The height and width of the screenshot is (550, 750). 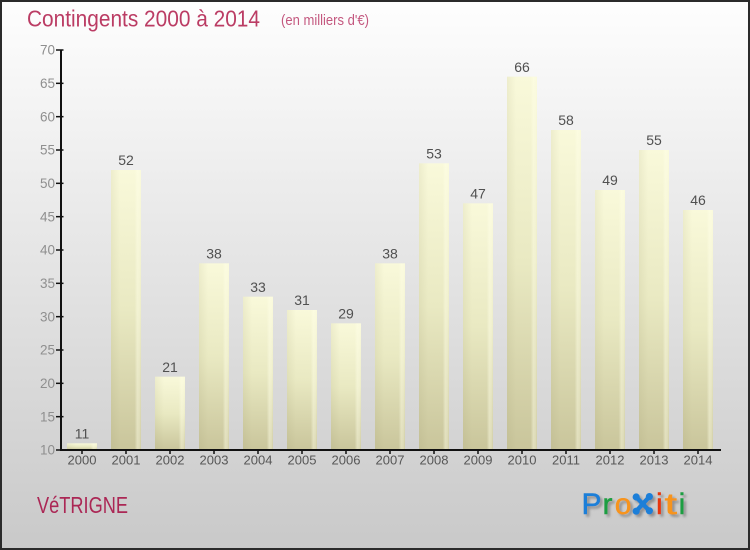 What do you see at coordinates (47, 50) in the screenshot?
I see `svg-text: 70` at bounding box center [47, 50].